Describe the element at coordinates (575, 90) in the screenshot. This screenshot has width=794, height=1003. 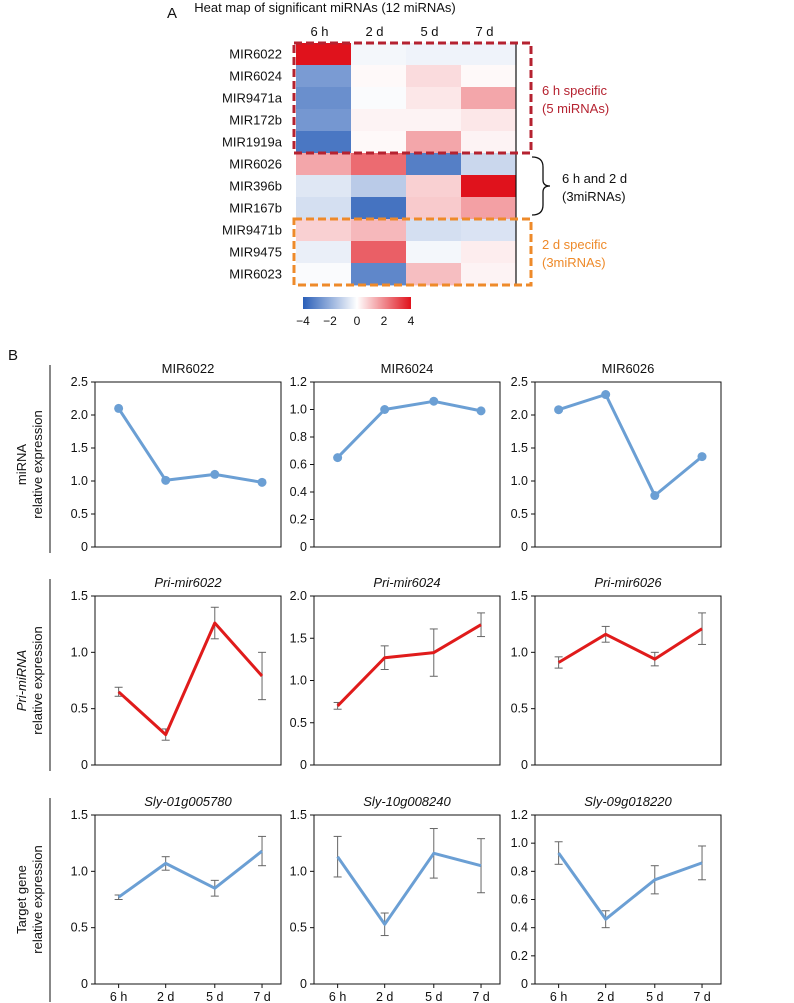
I see `group-label-line1: 6 h specific` at that location.